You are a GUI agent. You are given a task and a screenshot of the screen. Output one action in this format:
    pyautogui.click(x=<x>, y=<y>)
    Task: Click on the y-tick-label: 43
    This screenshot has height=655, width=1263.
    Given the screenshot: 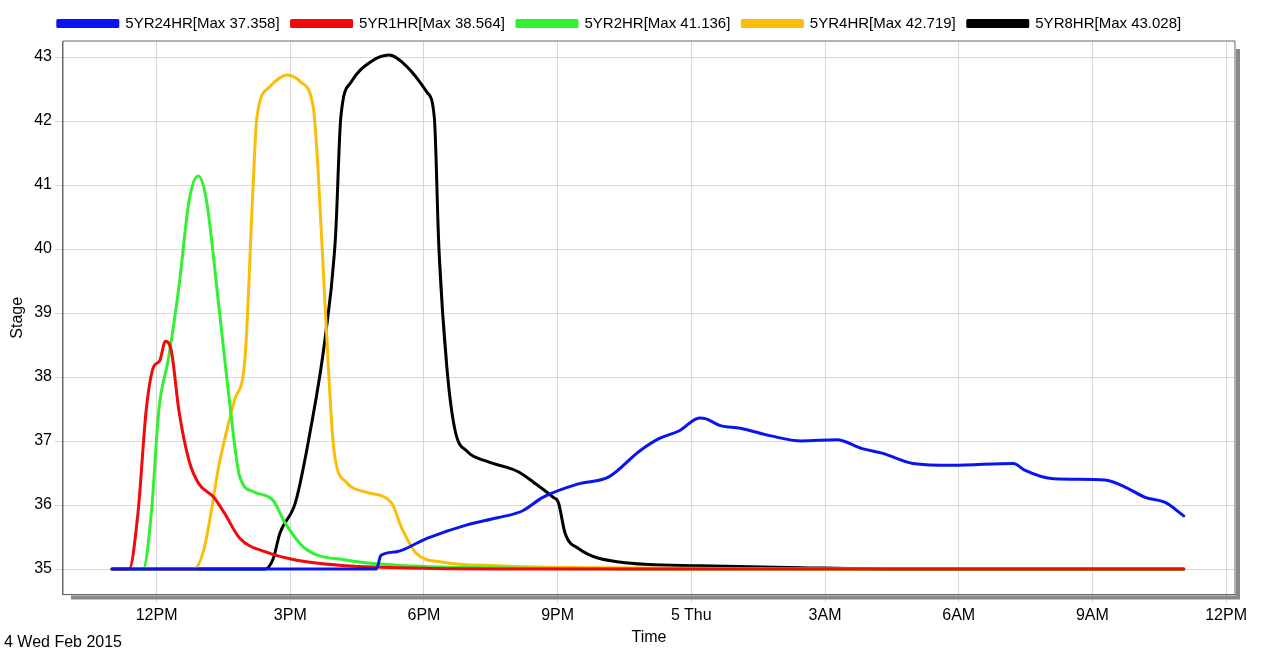 What is the action you would take?
    pyautogui.click(x=43, y=56)
    